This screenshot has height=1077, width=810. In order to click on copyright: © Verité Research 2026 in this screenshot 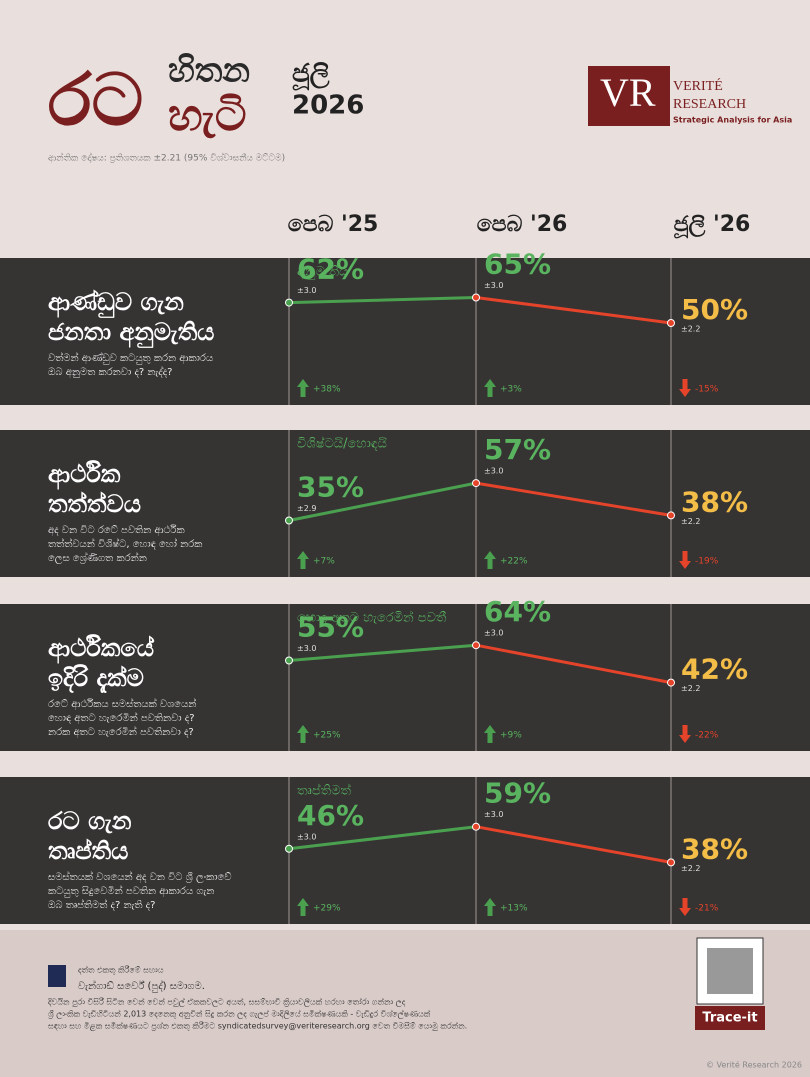, I will do `click(754, 1065)`.